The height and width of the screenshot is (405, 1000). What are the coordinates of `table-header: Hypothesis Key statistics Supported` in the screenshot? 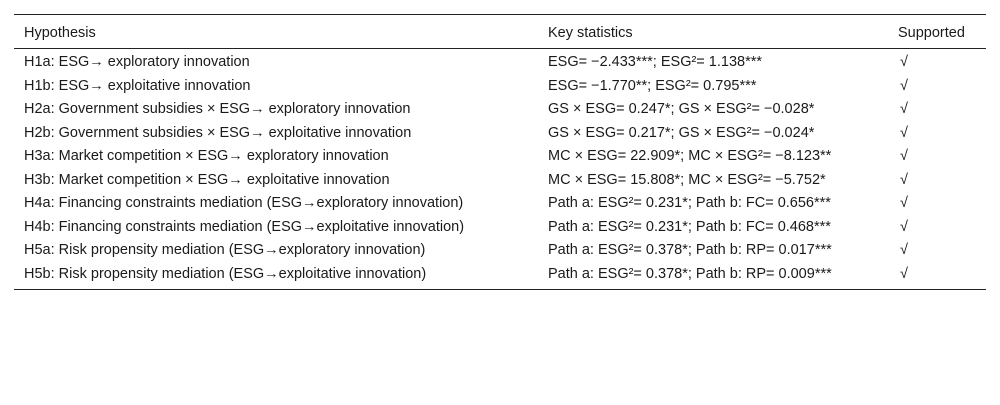 It's located at (500, 31).